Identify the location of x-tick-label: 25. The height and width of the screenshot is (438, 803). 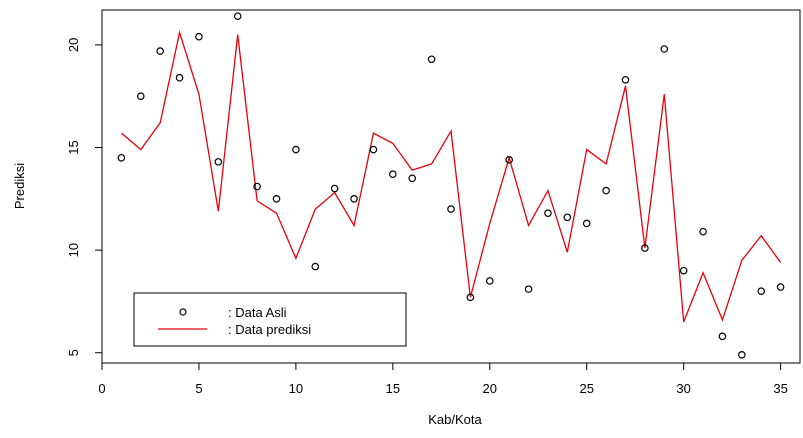
(586, 388).